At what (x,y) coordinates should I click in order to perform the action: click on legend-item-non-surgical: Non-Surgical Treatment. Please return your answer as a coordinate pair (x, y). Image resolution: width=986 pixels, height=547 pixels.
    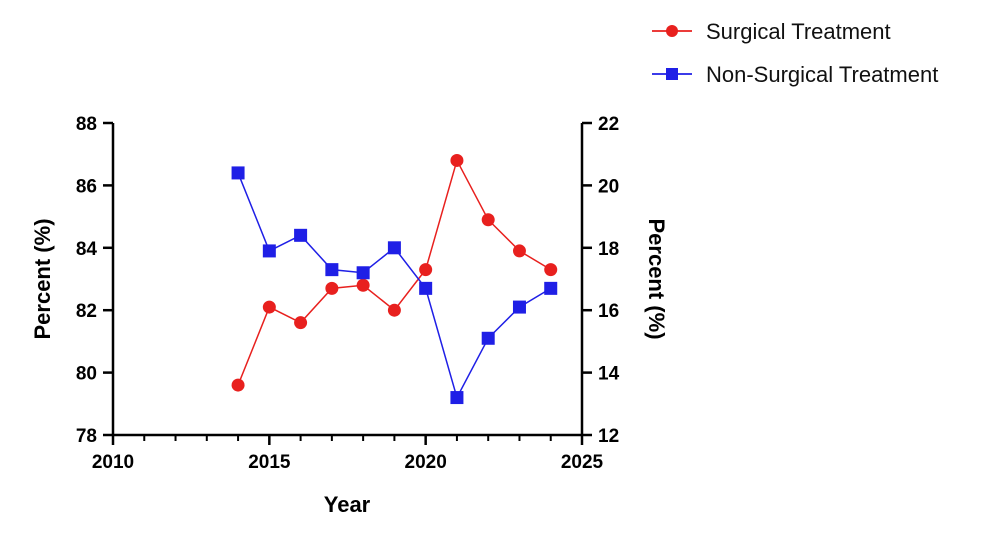
    Looking at the image, I should click on (795, 74).